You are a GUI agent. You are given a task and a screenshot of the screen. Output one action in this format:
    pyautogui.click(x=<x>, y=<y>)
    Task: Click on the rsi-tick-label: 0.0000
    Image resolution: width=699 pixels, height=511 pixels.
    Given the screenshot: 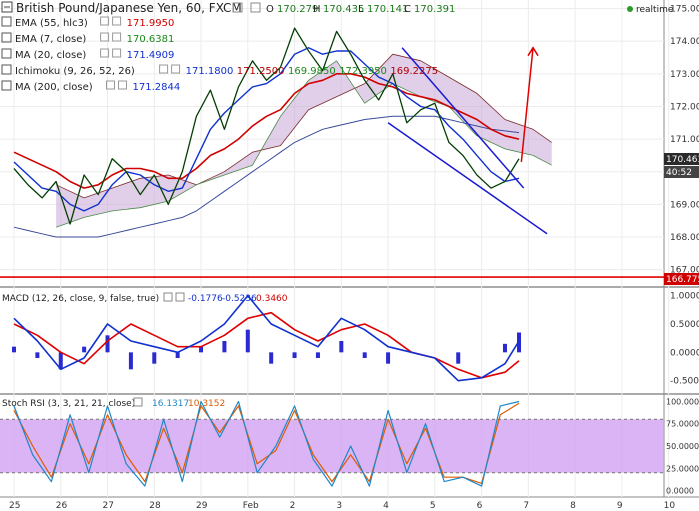 What is the action you would take?
    pyautogui.click(x=680, y=491)
    